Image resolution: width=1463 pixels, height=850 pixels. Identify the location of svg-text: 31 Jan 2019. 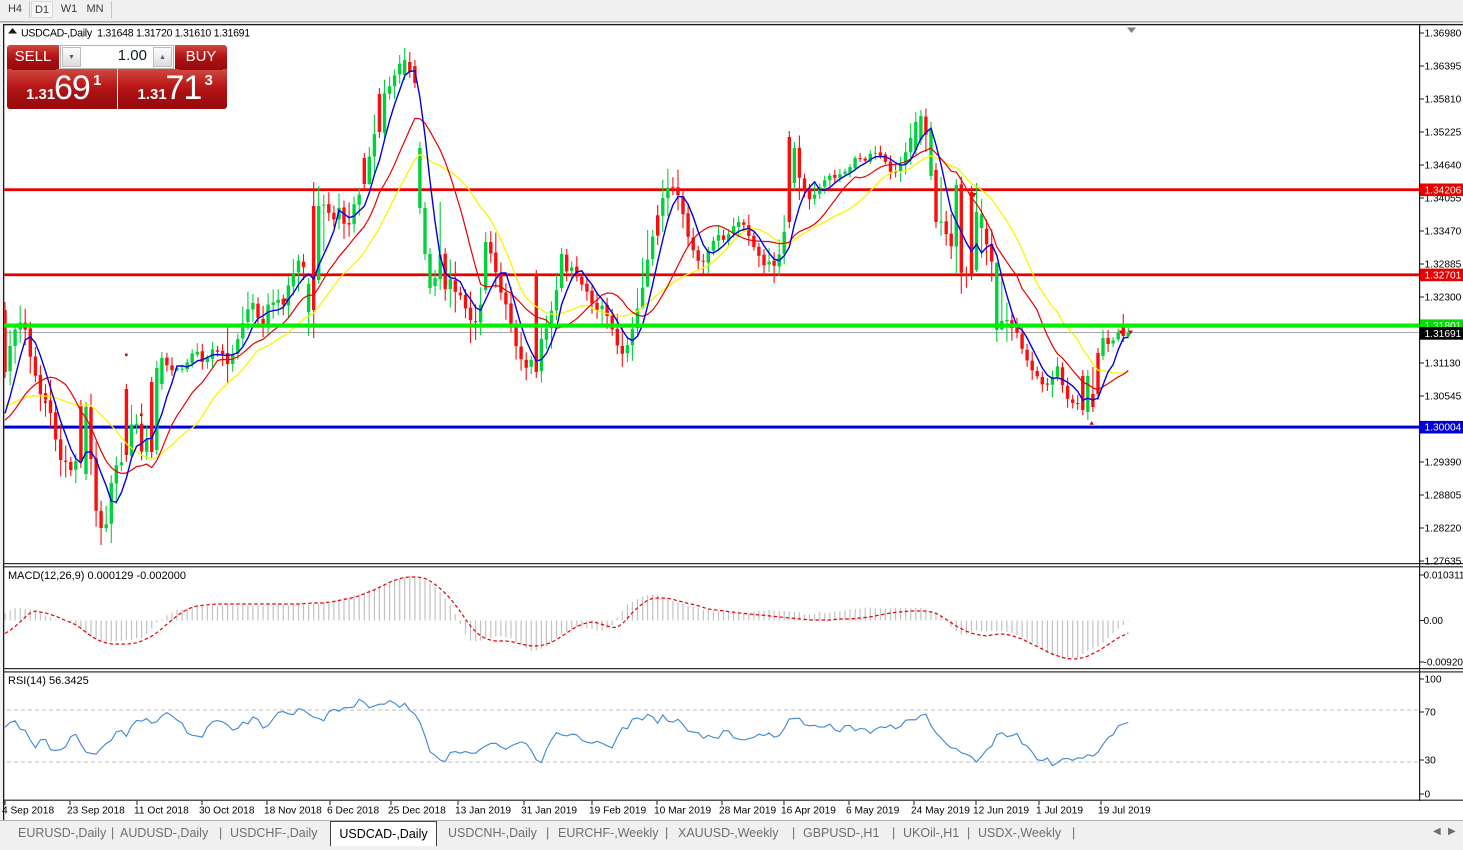
(549, 811).